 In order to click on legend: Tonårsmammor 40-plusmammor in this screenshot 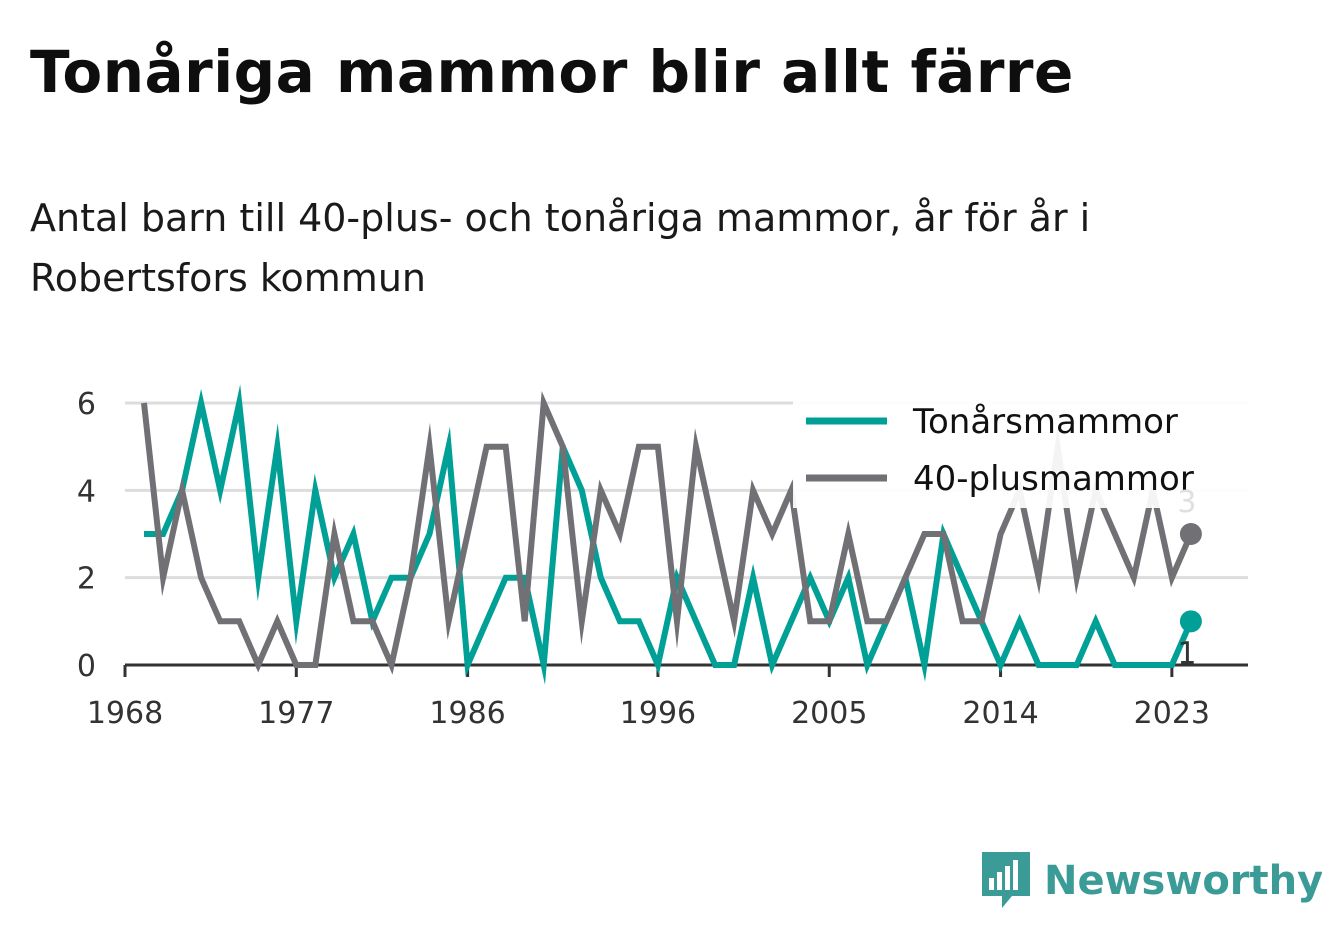, I will do `click(1020, 453)`.